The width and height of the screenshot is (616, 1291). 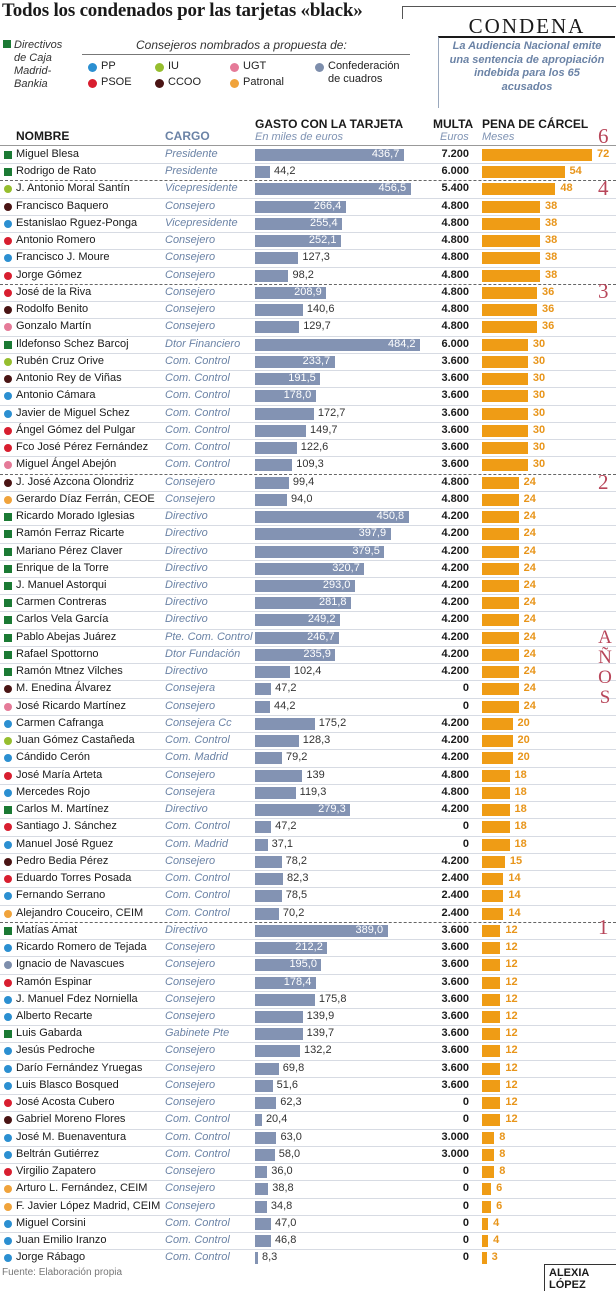 What do you see at coordinates (62, 809) in the screenshot?
I see `row-name: Carlos M. Martínez` at bounding box center [62, 809].